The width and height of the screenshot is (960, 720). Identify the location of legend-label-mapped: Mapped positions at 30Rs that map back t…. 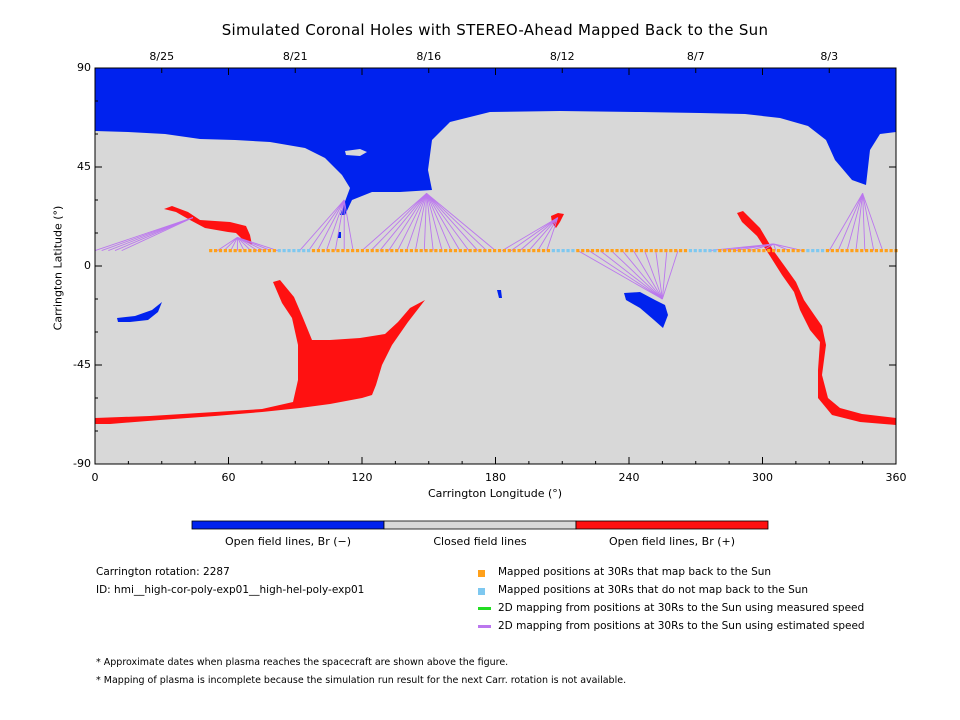
(635, 572).